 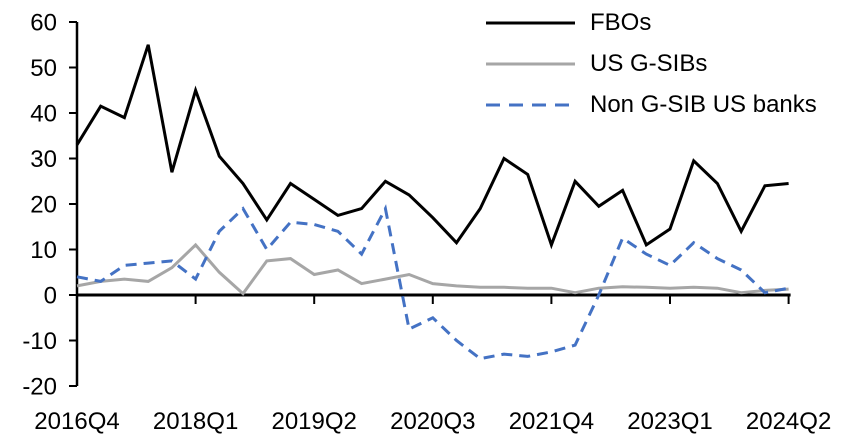 I want to click on us-gsibs-line-swatch-icon, so click(x=530, y=63).